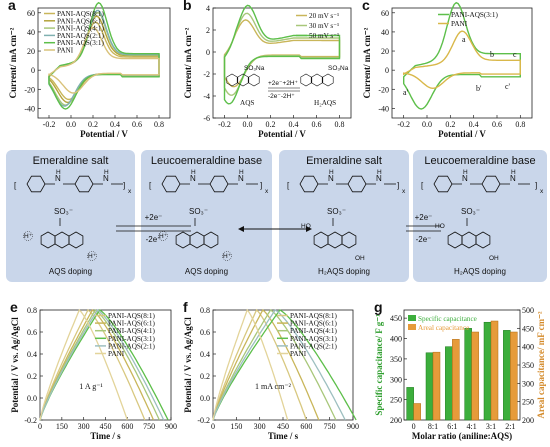  I want to click on doping-label: AQS doping, so click(206, 271).